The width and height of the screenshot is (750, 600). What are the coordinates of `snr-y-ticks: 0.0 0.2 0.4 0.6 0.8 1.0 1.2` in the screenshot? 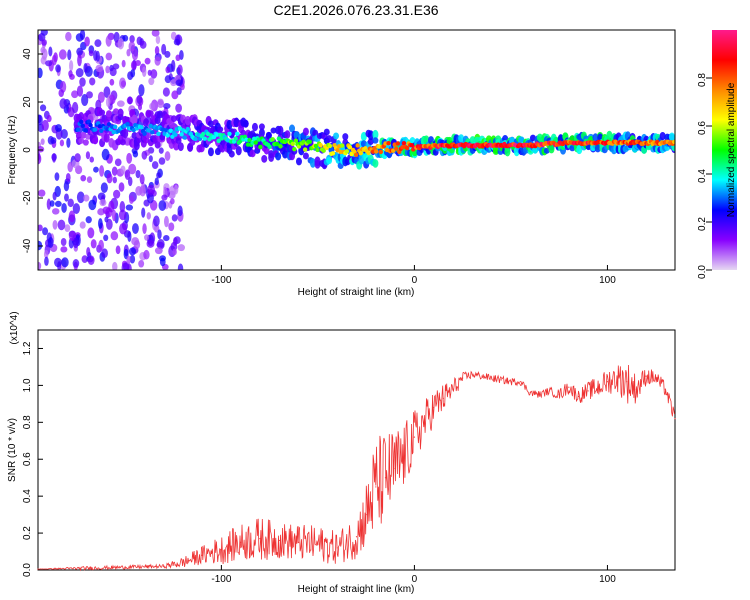 It's located at (32, 459).